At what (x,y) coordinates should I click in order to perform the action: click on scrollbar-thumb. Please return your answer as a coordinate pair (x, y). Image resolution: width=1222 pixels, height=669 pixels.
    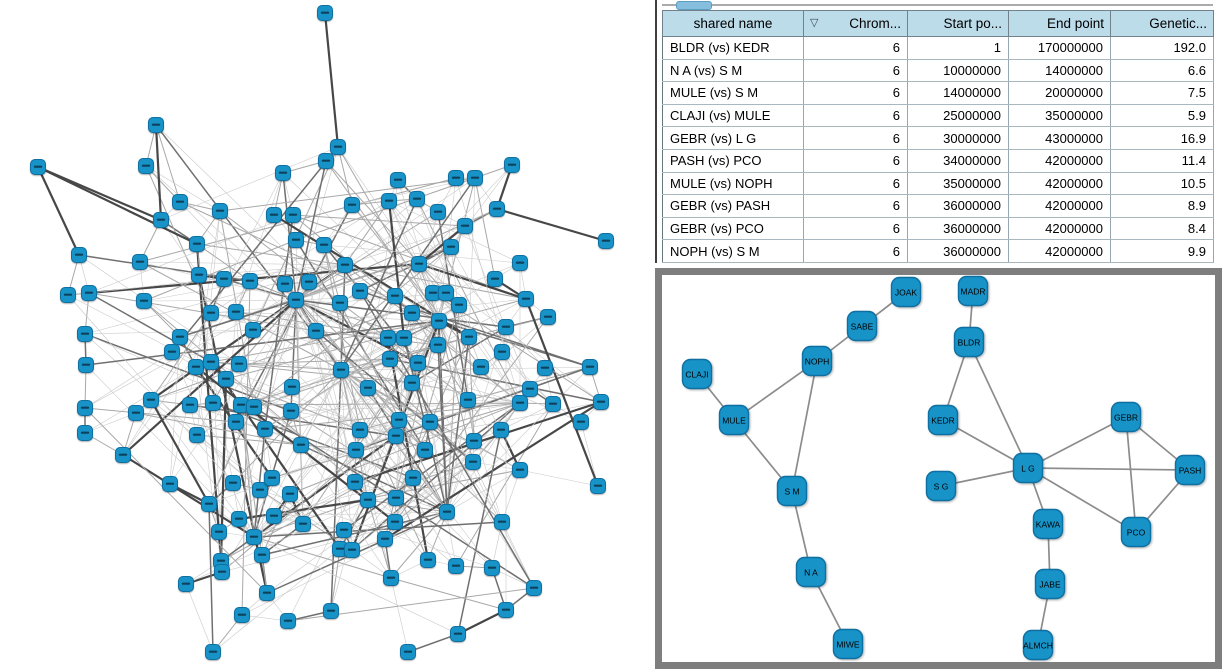
    Looking at the image, I should click on (694, 5).